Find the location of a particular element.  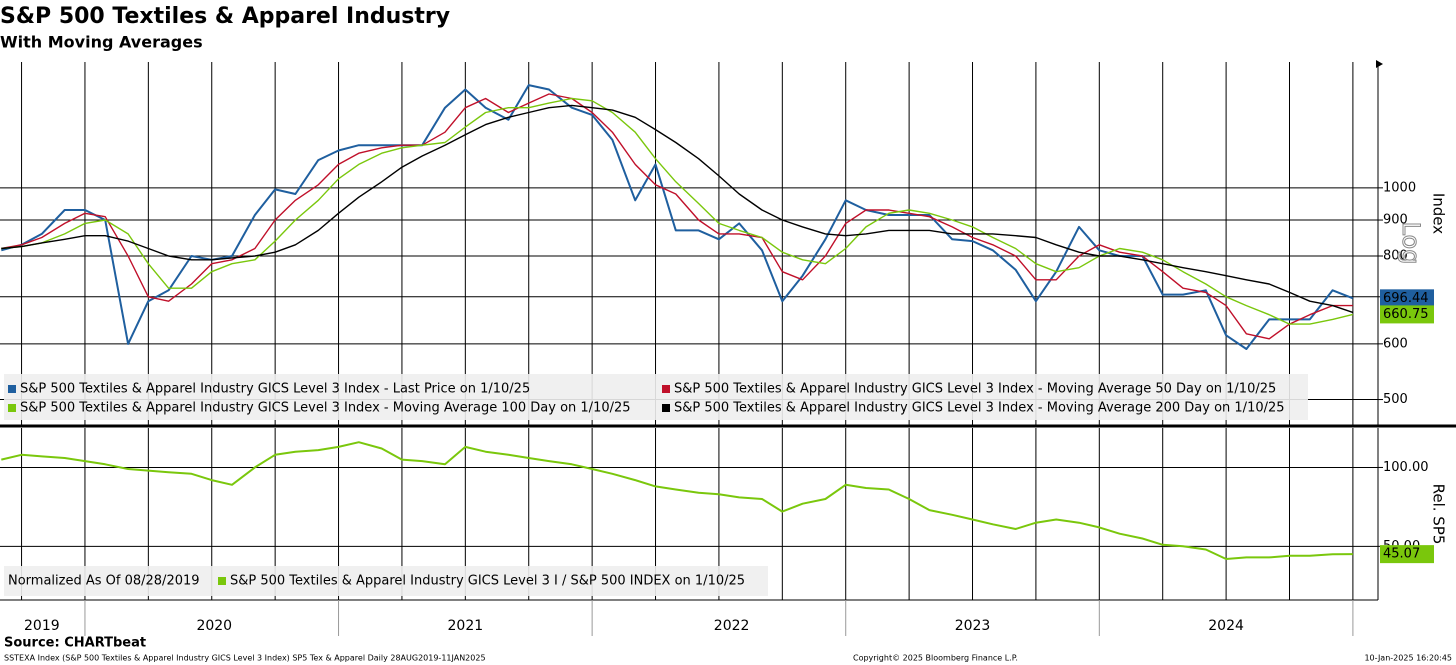

x-tick-label: 2020 is located at coordinates (214, 626).